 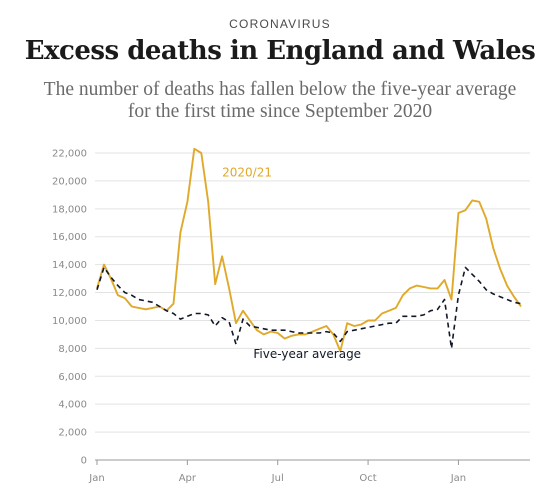 I want to click on y-tick-label: 12,000, so click(x=69, y=293).